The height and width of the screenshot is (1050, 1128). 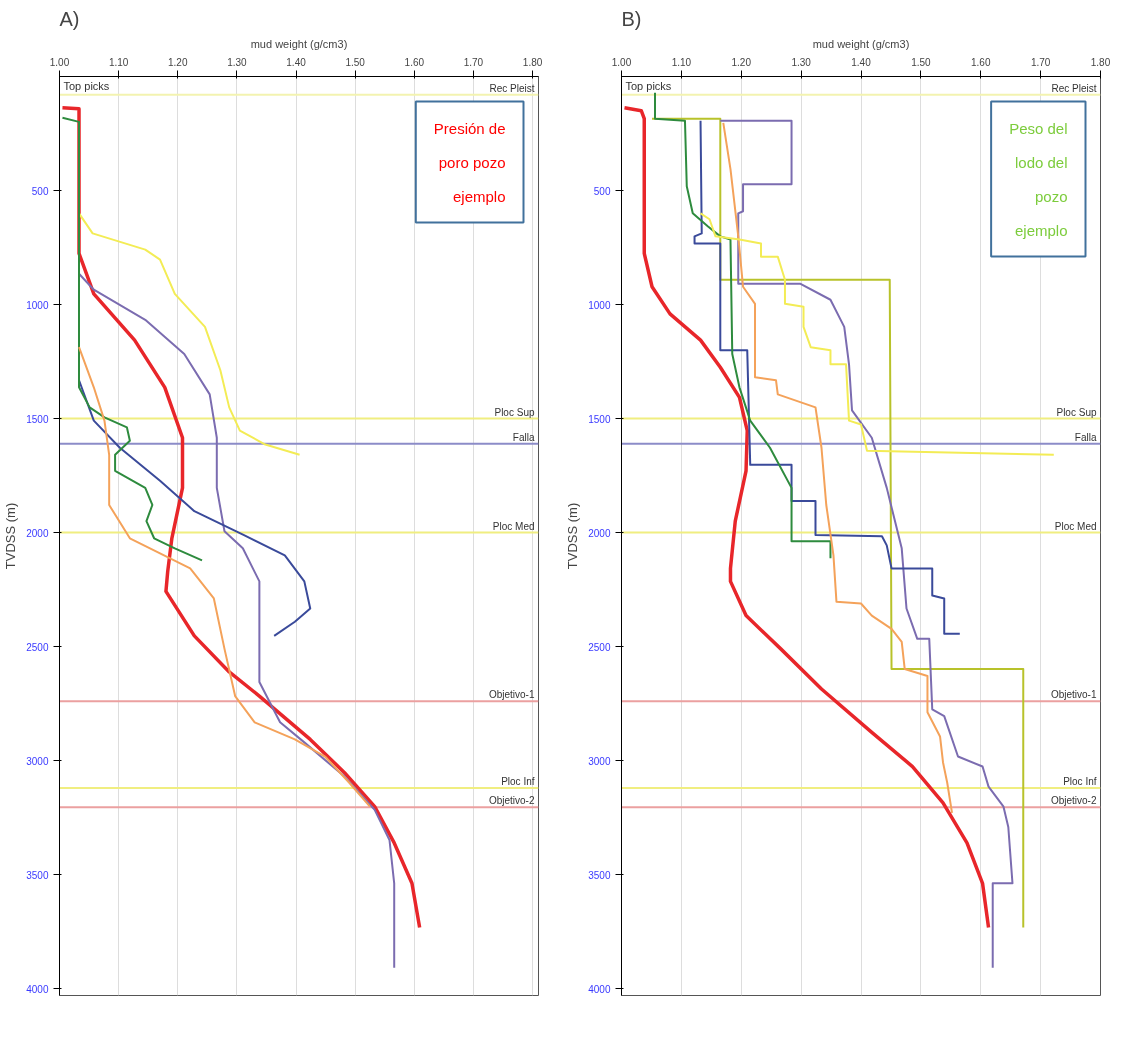 What do you see at coordinates (1038, 179) in the screenshot?
I see `annotation: Peso del lodo del pozo ejemplo` at bounding box center [1038, 179].